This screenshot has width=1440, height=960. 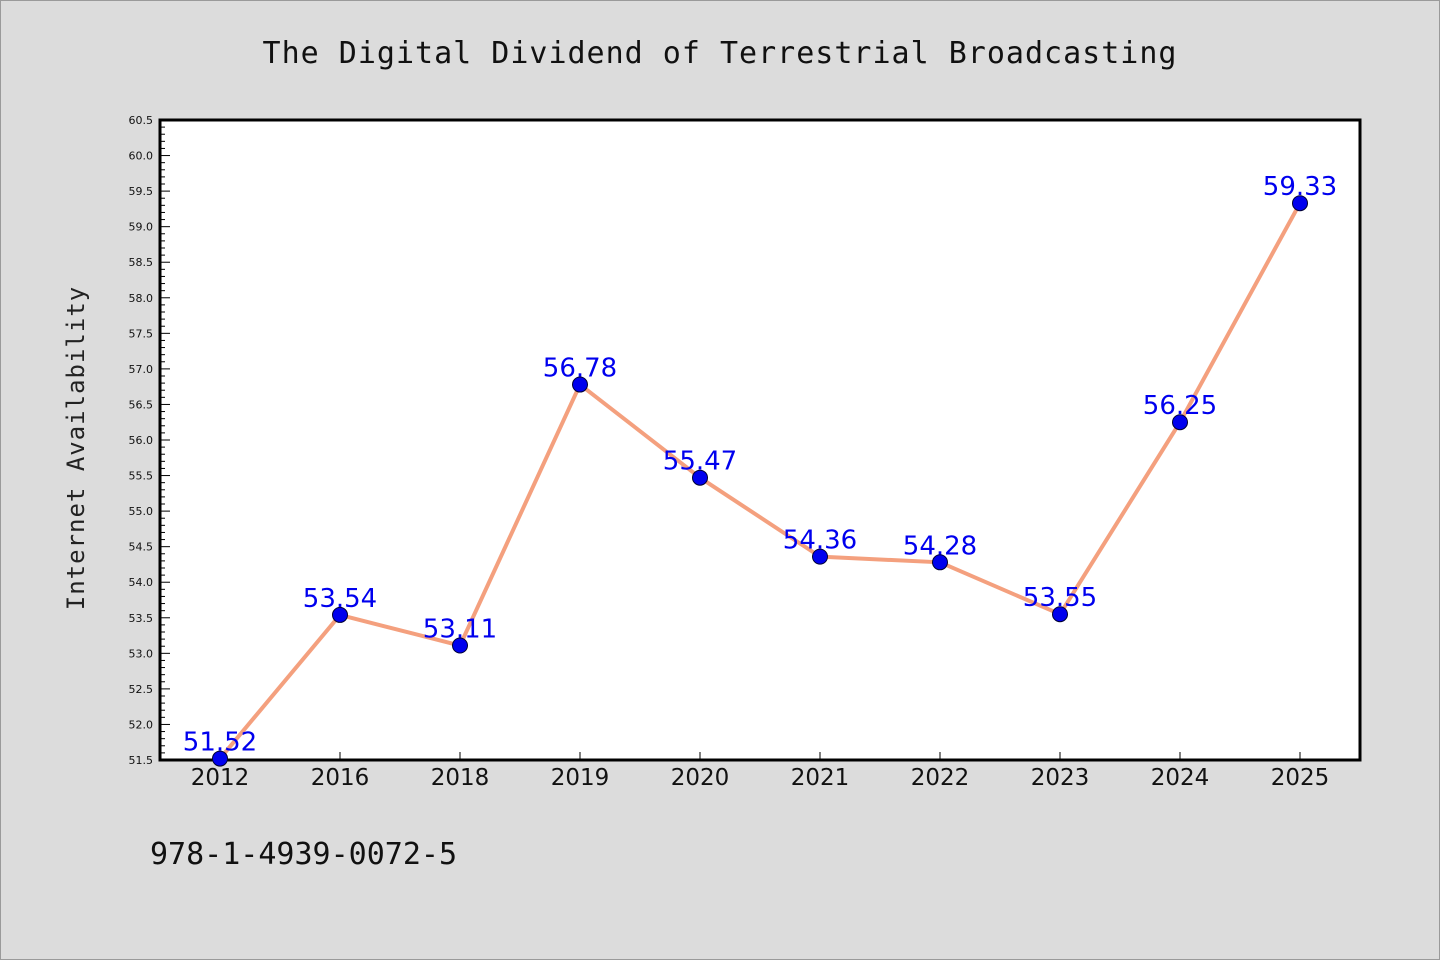 I want to click on x-tick-label: 2016, so click(x=340, y=778).